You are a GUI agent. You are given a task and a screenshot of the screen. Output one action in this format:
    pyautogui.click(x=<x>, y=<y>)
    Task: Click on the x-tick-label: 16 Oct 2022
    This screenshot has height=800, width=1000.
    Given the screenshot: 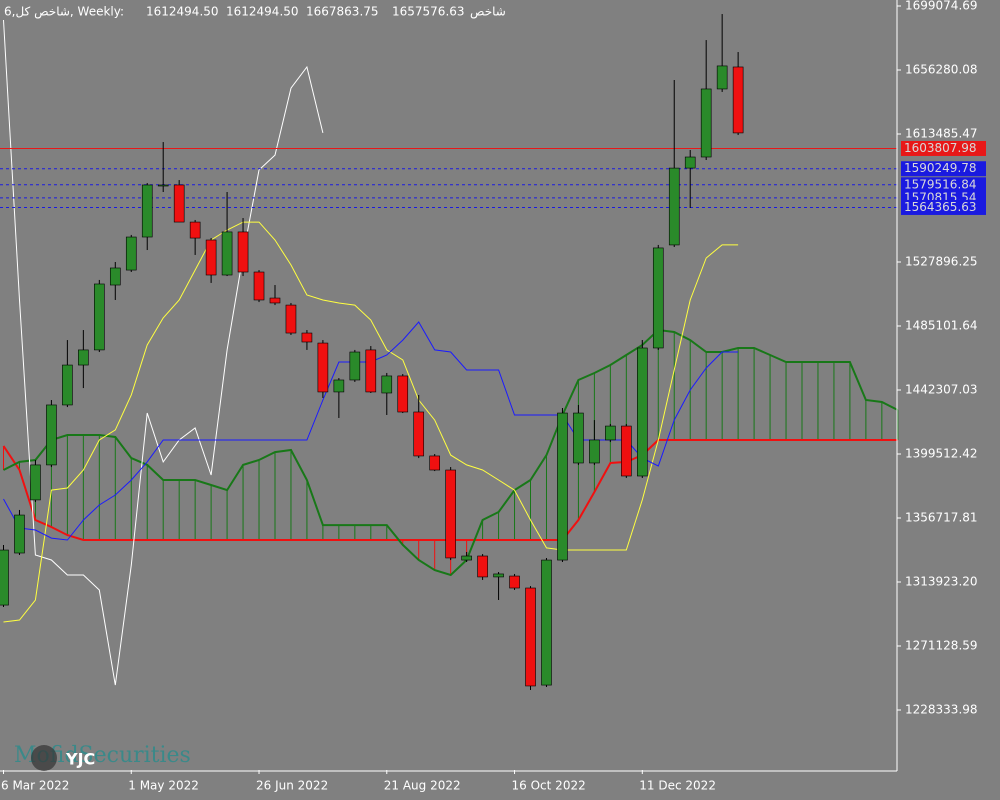 What is the action you would take?
    pyautogui.click(x=549, y=786)
    